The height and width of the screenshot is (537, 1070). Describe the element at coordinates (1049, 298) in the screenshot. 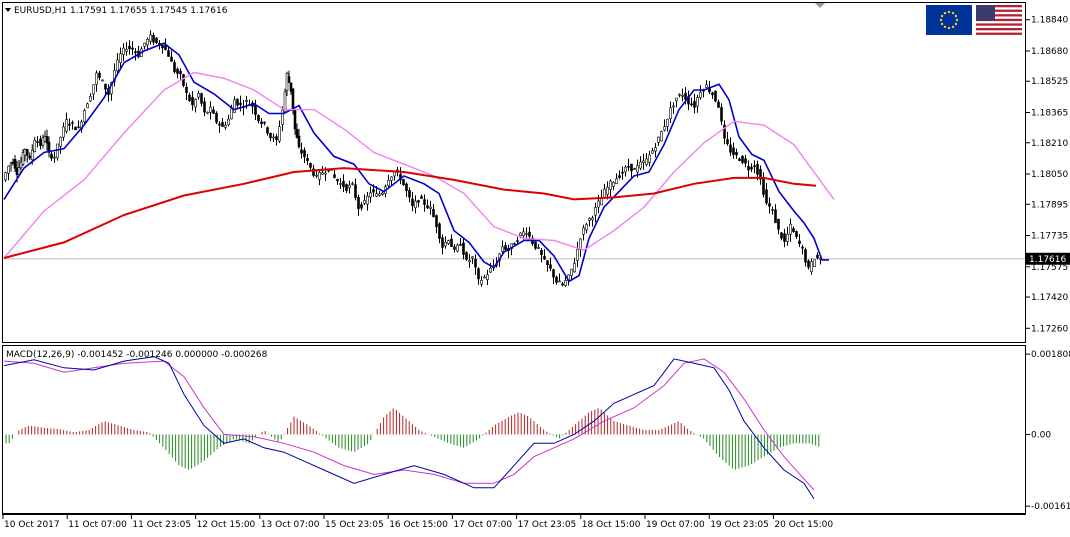

I see `price-tick-label: 1.17420` at that location.